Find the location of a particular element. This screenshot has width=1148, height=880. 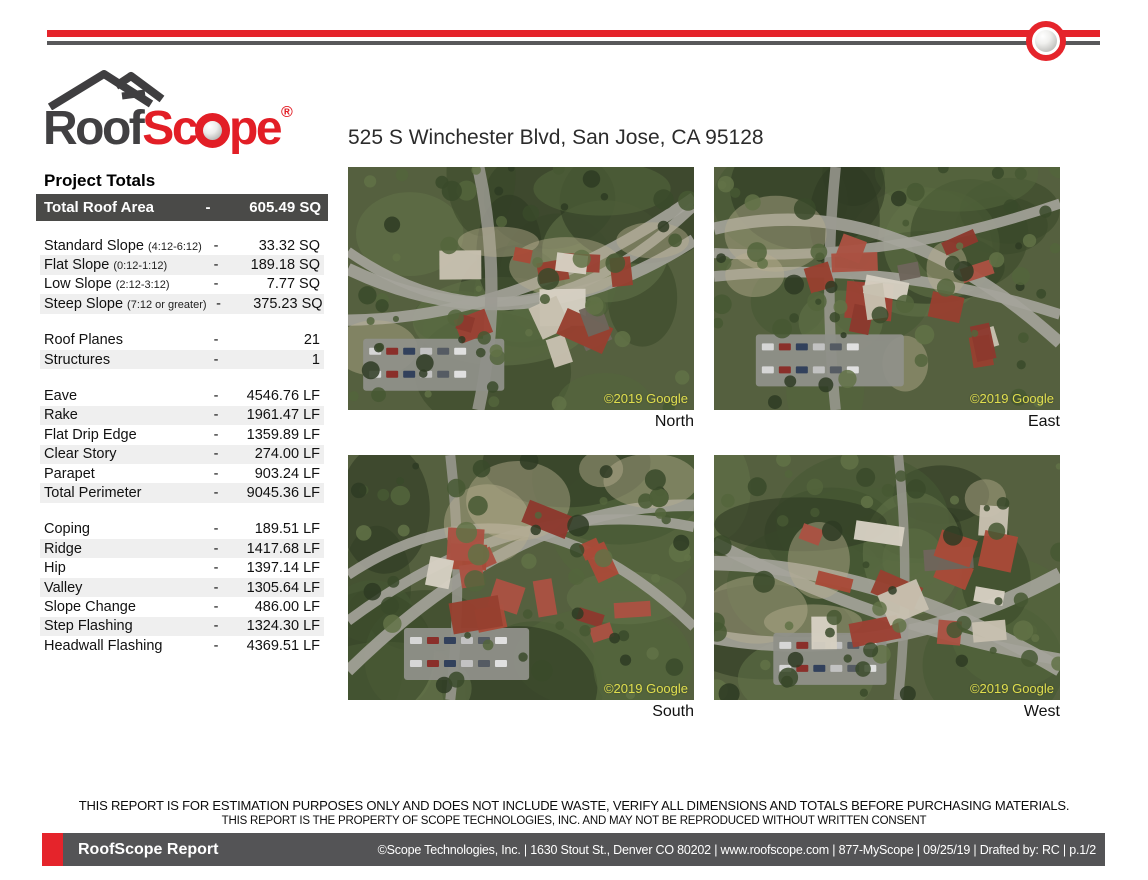

row-label: Step Flashing is located at coordinates (122, 626).